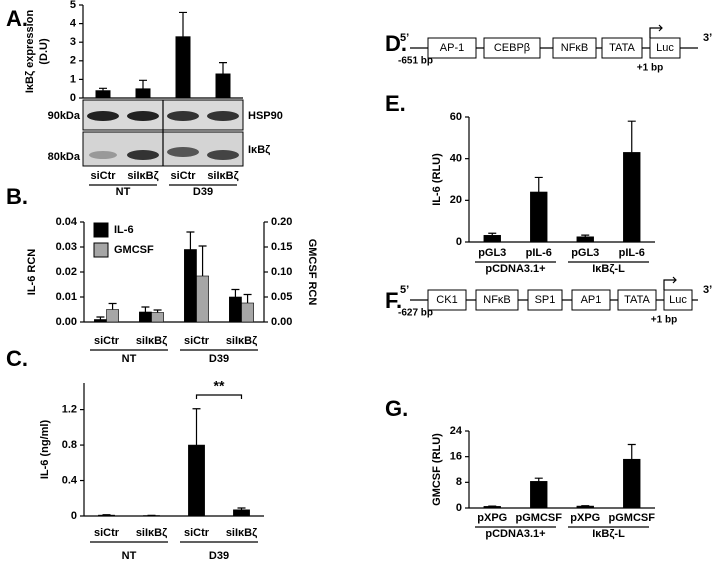 The height and width of the screenshot is (582, 720). What do you see at coordinates (670, 283) in the screenshot?
I see `tss-arrow` at bounding box center [670, 283].